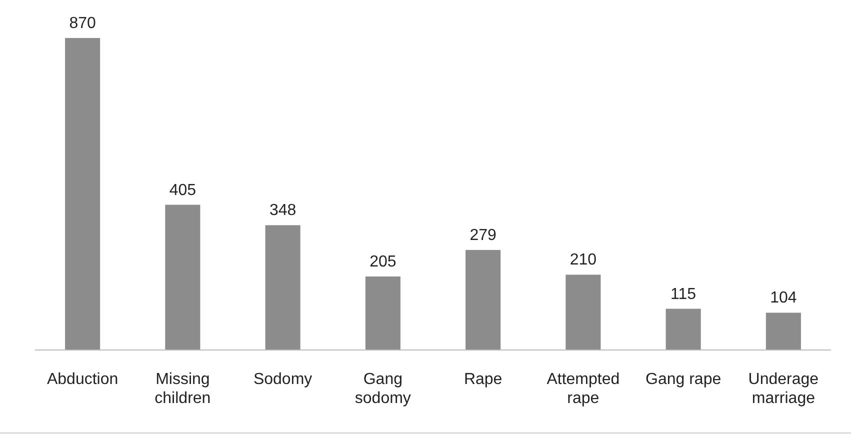  I want to click on x-tick-label: Underage marriage, so click(783, 389).